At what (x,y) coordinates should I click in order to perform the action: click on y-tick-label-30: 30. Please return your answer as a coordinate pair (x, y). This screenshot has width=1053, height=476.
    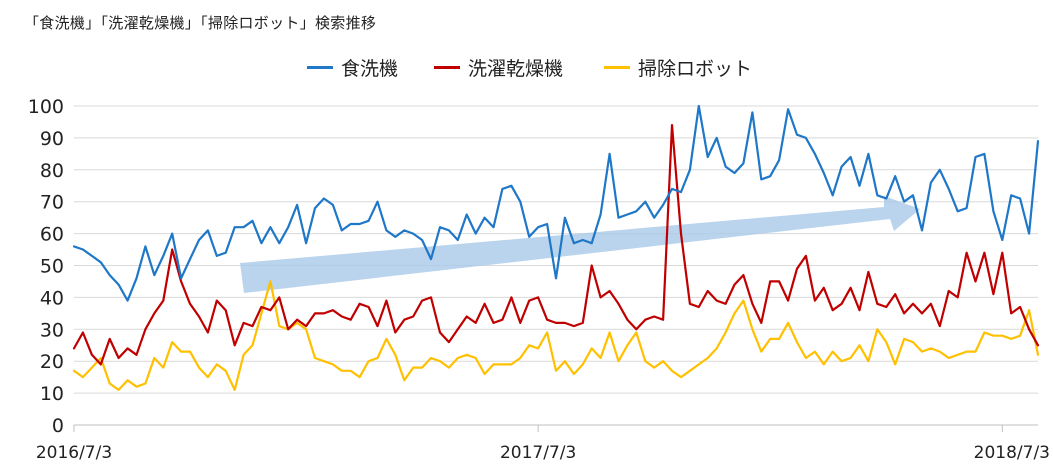
    Looking at the image, I should click on (52, 330).